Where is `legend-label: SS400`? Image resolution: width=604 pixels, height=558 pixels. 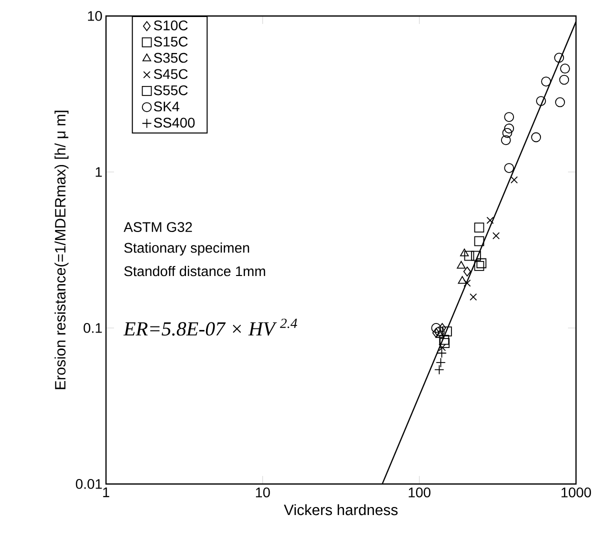 legend-label: SS400 is located at coordinates (174, 123).